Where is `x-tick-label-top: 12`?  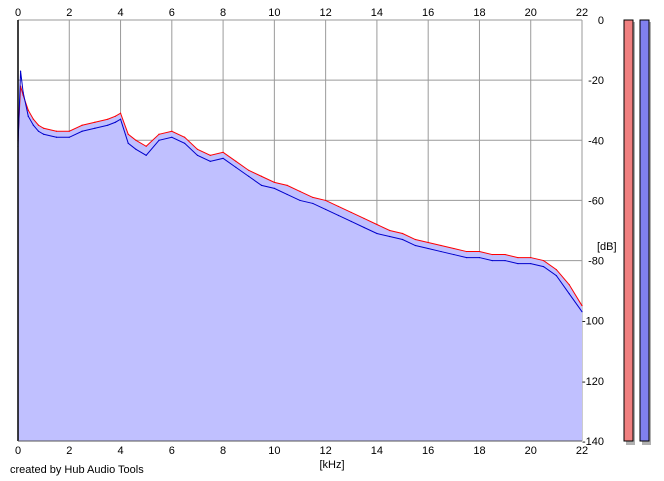
x-tick-label-top: 12 is located at coordinates (326, 13).